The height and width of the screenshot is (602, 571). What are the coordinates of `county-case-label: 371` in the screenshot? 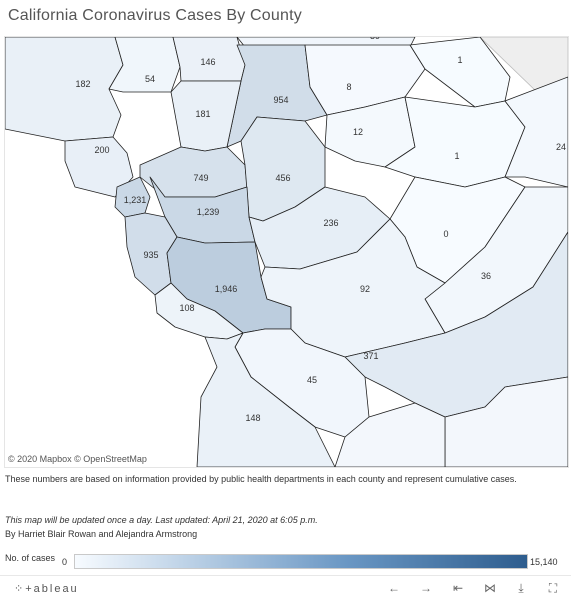 It's located at (370, 356).